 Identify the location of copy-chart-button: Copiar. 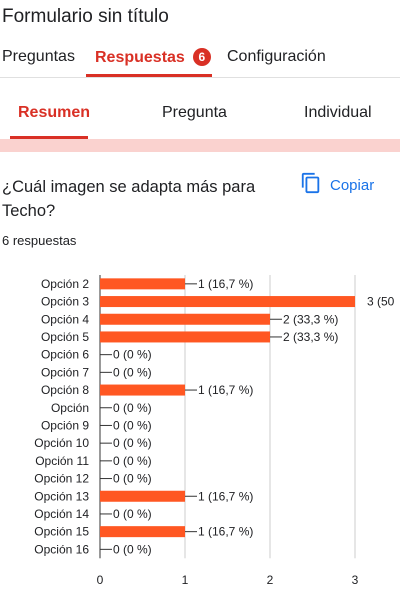
(337, 185).